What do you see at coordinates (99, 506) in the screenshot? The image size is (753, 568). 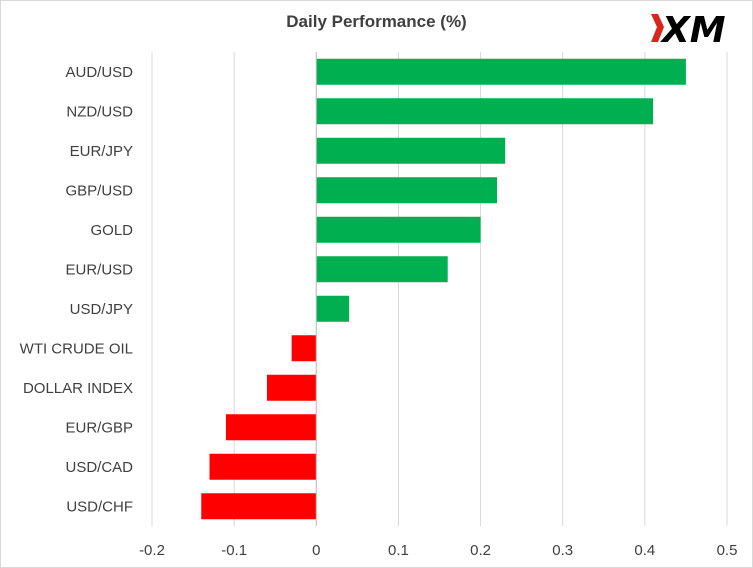 I see `category-label: USD/CHF` at bounding box center [99, 506].